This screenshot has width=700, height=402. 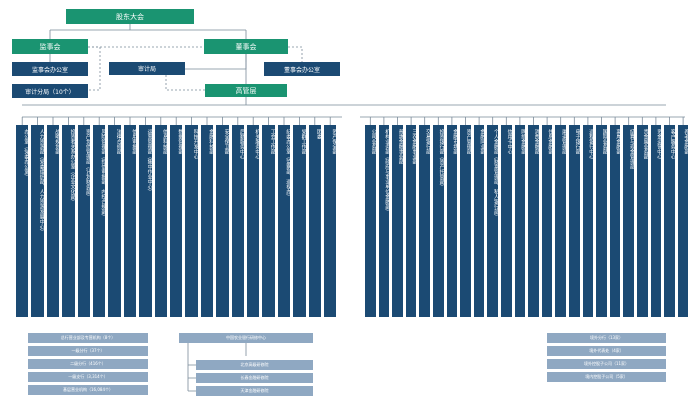 What do you see at coordinates (254, 378) in the screenshot?
I see `branch-box: 长春金融研修院` at bounding box center [254, 378].